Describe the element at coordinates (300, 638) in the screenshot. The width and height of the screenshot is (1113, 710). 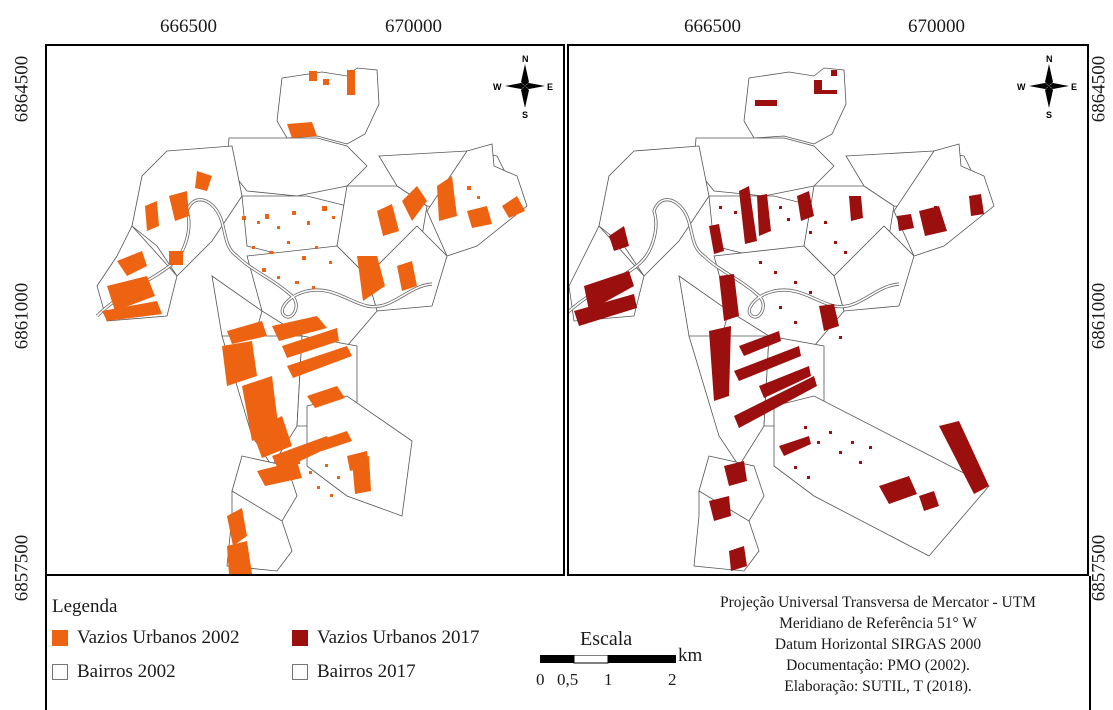
I see `legend-swatch-voids-2017` at that location.